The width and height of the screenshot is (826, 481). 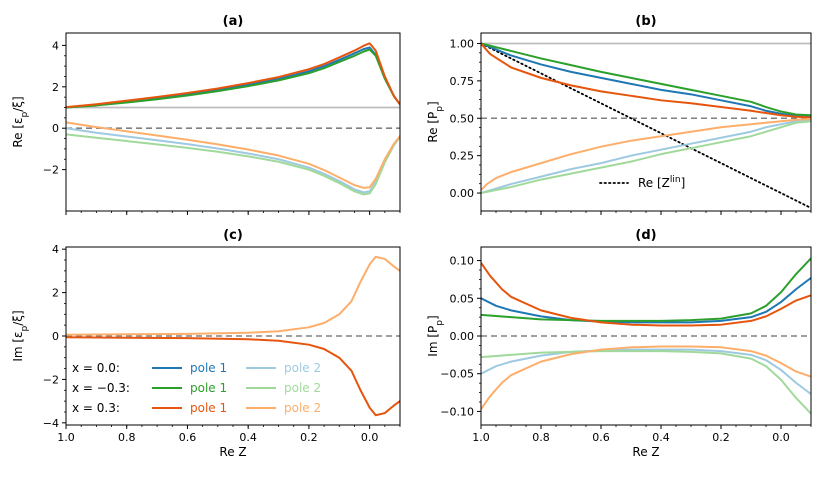 What do you see at coordinates (435, 121) in the screenshot?
I see `y-axis-label: Re [Pp]` at bounding box center [435, 121].